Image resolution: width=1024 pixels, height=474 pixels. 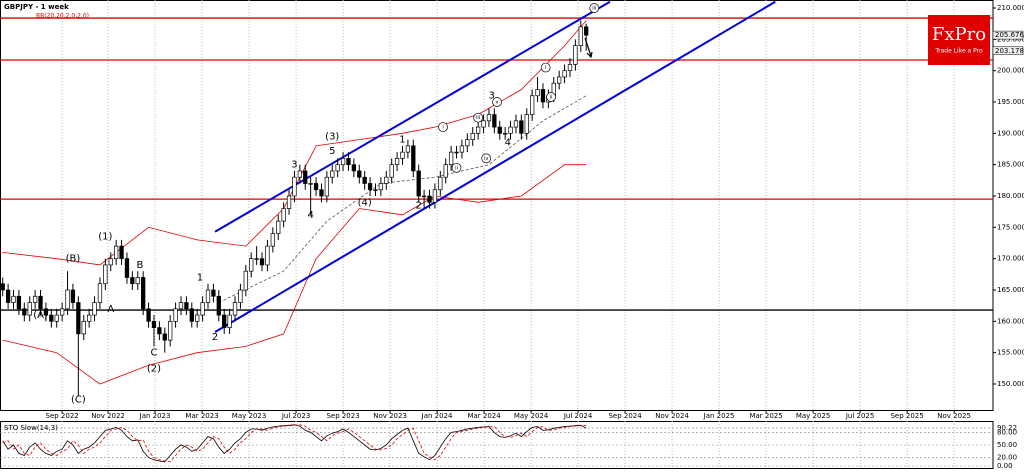 I want to click on wave-label: B, so click(x=139, y=265).